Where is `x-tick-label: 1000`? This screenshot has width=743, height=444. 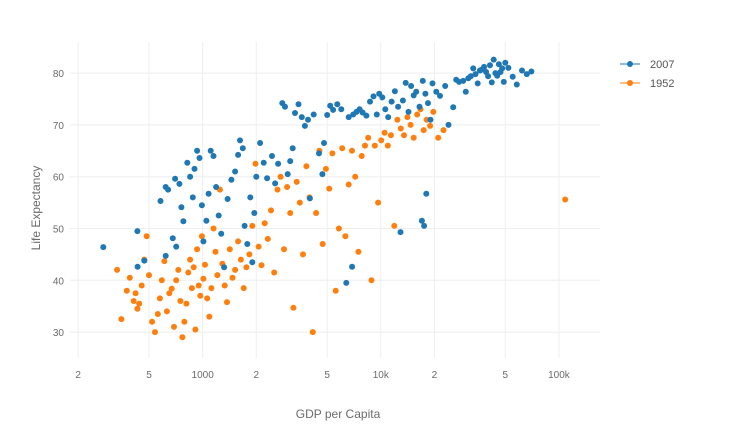
x-tick-label: 1000 is located at coordinates (203, 375).